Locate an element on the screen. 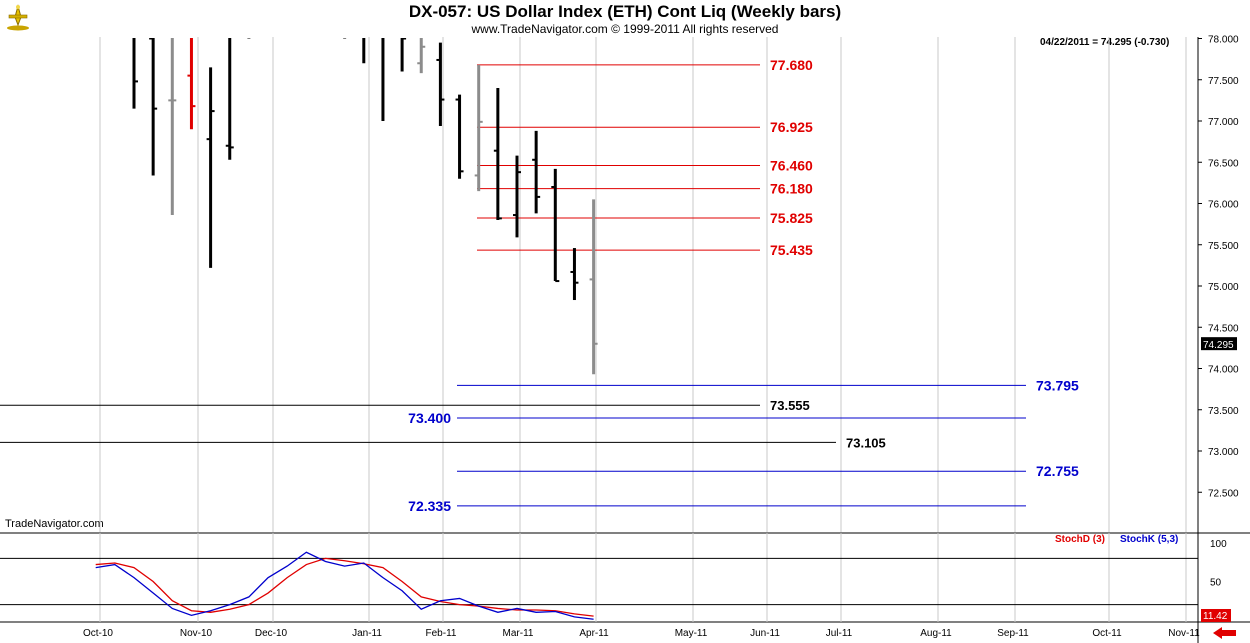 The height and width of the screenshot is (643, 1250). level-label: 75.825 is located at coordinates (791, 218).